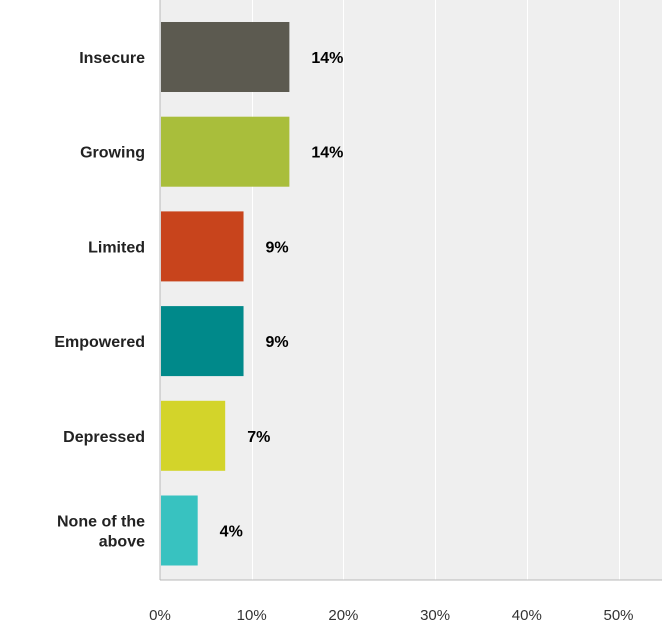 Image resolution: width=662 pixels, height=627 pixels. What do you see at coordinates (252, 615) in the screenshot?
I see `x-tick-label: 10%` at bounding box center [252, 615].